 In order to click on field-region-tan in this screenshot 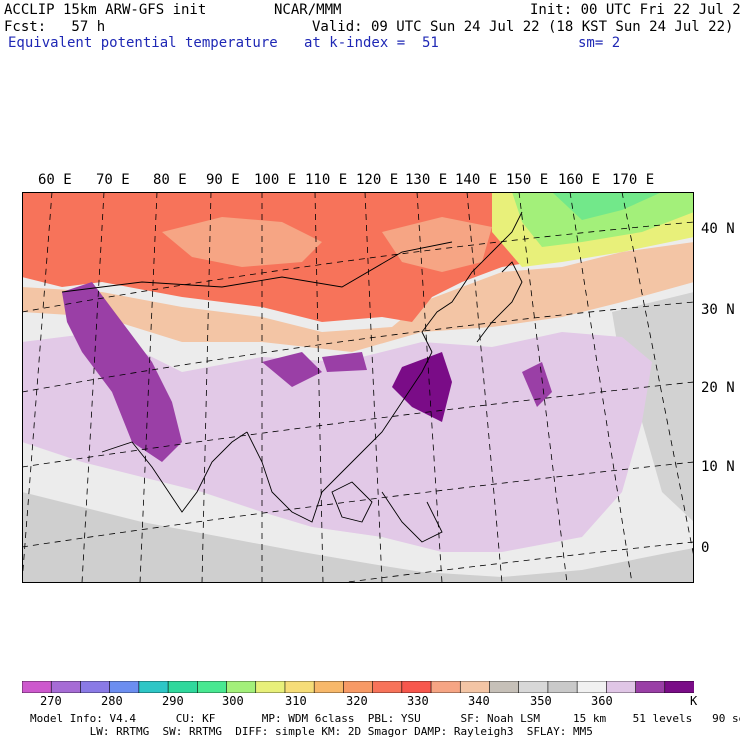, I will do `click(358, 297)`.